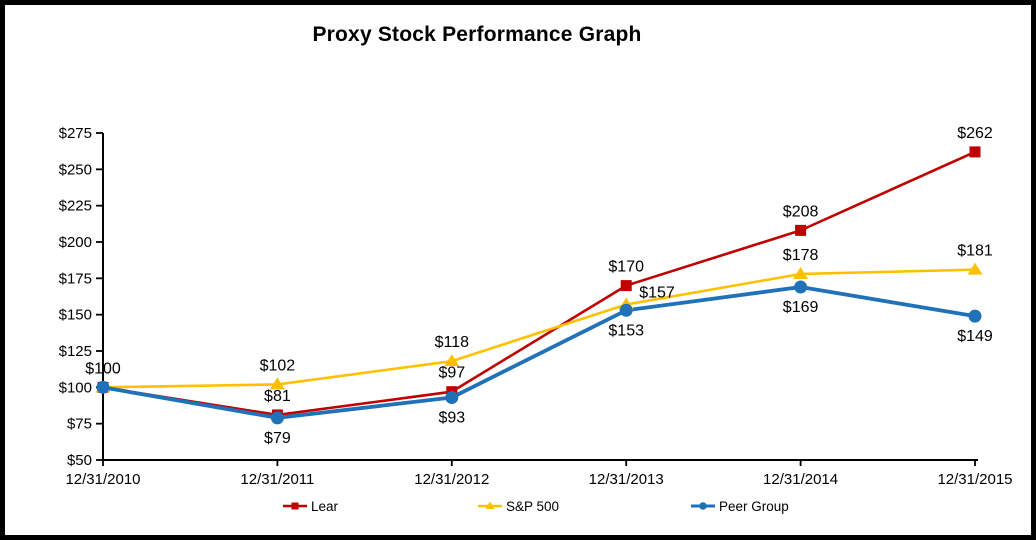 The width and height of the screenshot is (1036, 540). Describe the element at coordinates (277, 396) in the screenshot. I see `point-label: $81` at that location.